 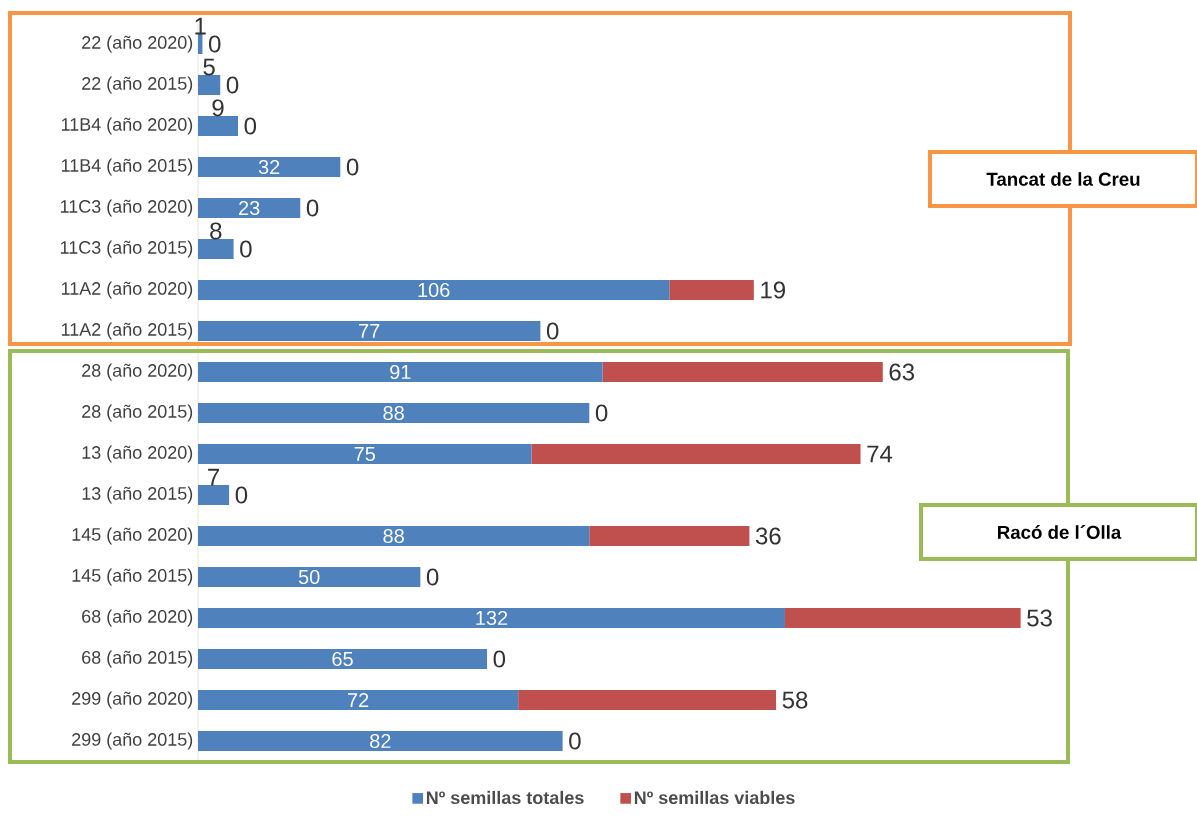 What do you see at coordinates (1063, 179) in the screenshot?
I see `annotation: Tancat de la Creu` at bounding box center [1063, 179].